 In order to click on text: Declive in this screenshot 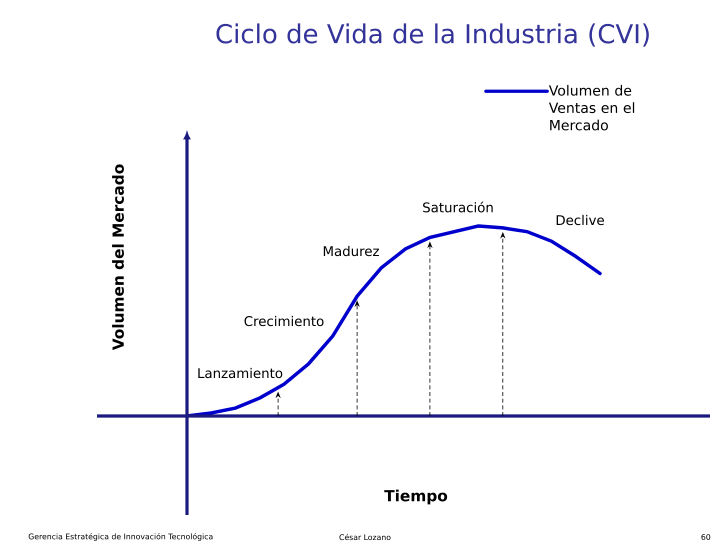, I will do `click(580, 220)`.